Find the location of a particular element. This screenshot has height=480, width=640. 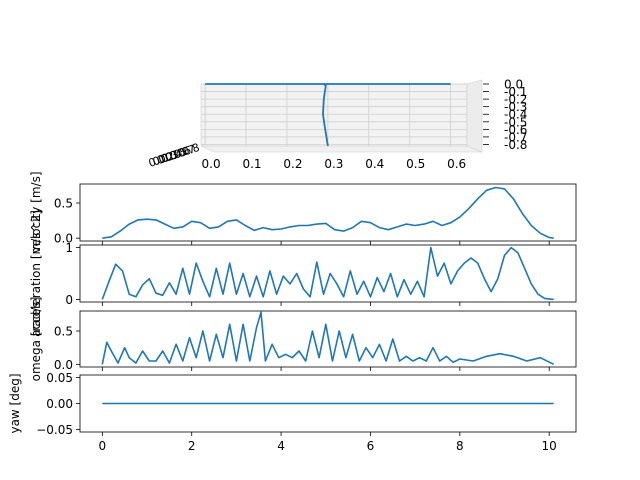

acceleration-line is located at coordinates (327, 273).